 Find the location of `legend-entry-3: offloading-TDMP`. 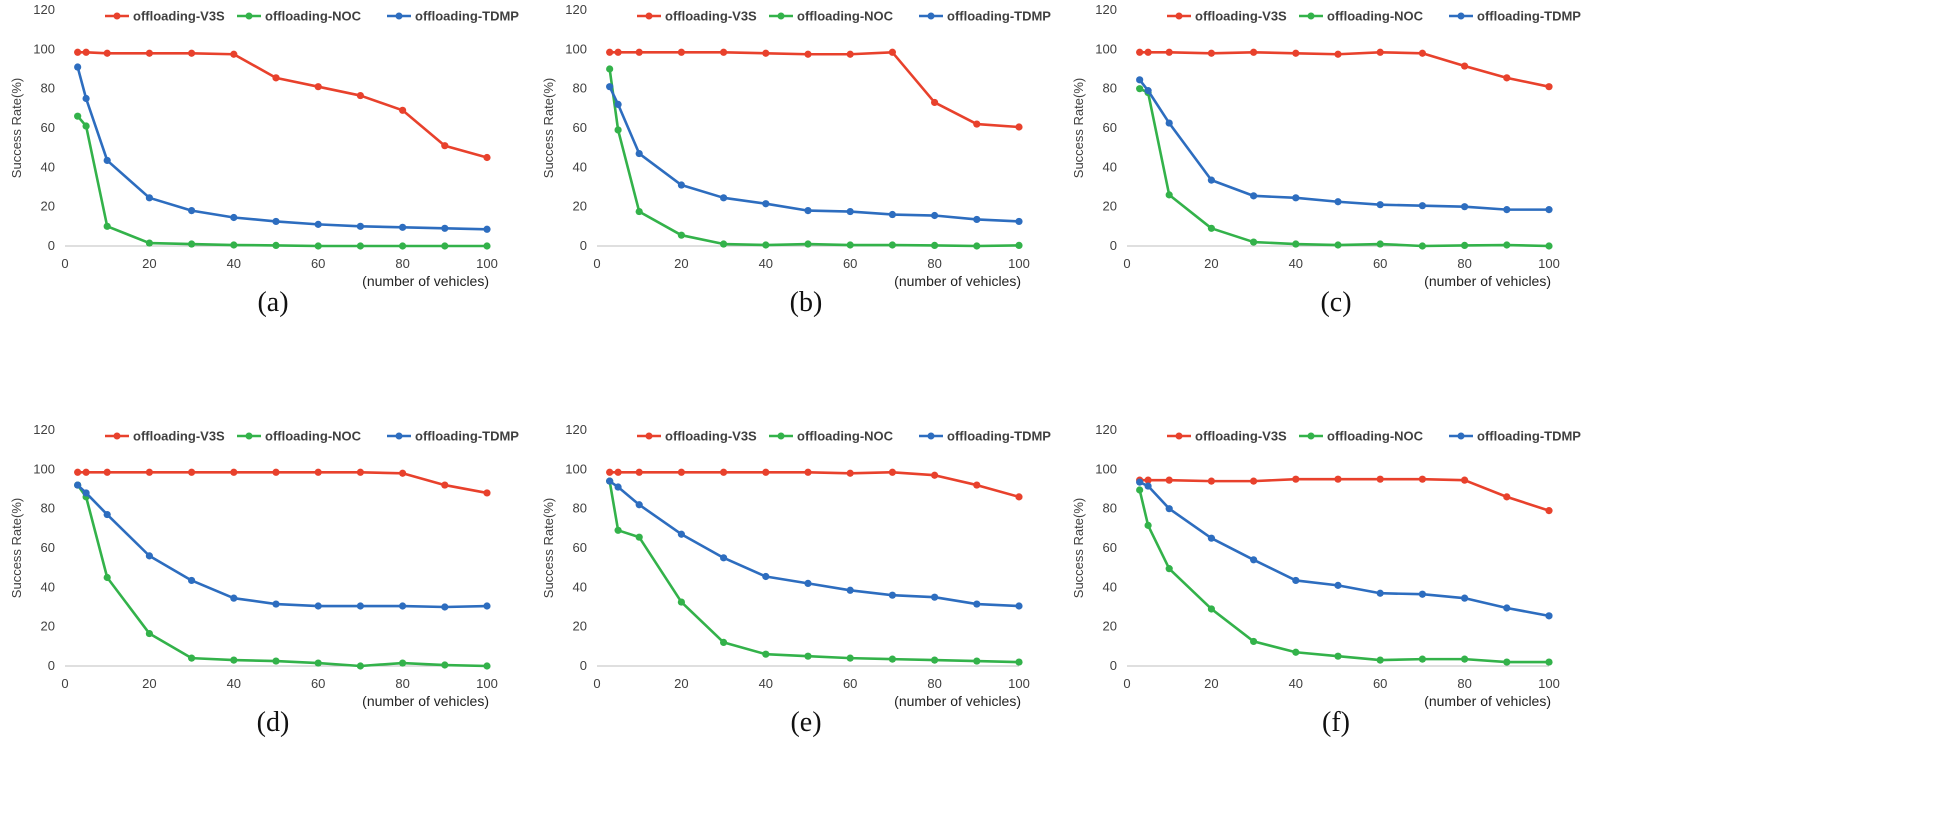

legend-entry-3: offloading-TDMP is located at coordinates (985, 16).